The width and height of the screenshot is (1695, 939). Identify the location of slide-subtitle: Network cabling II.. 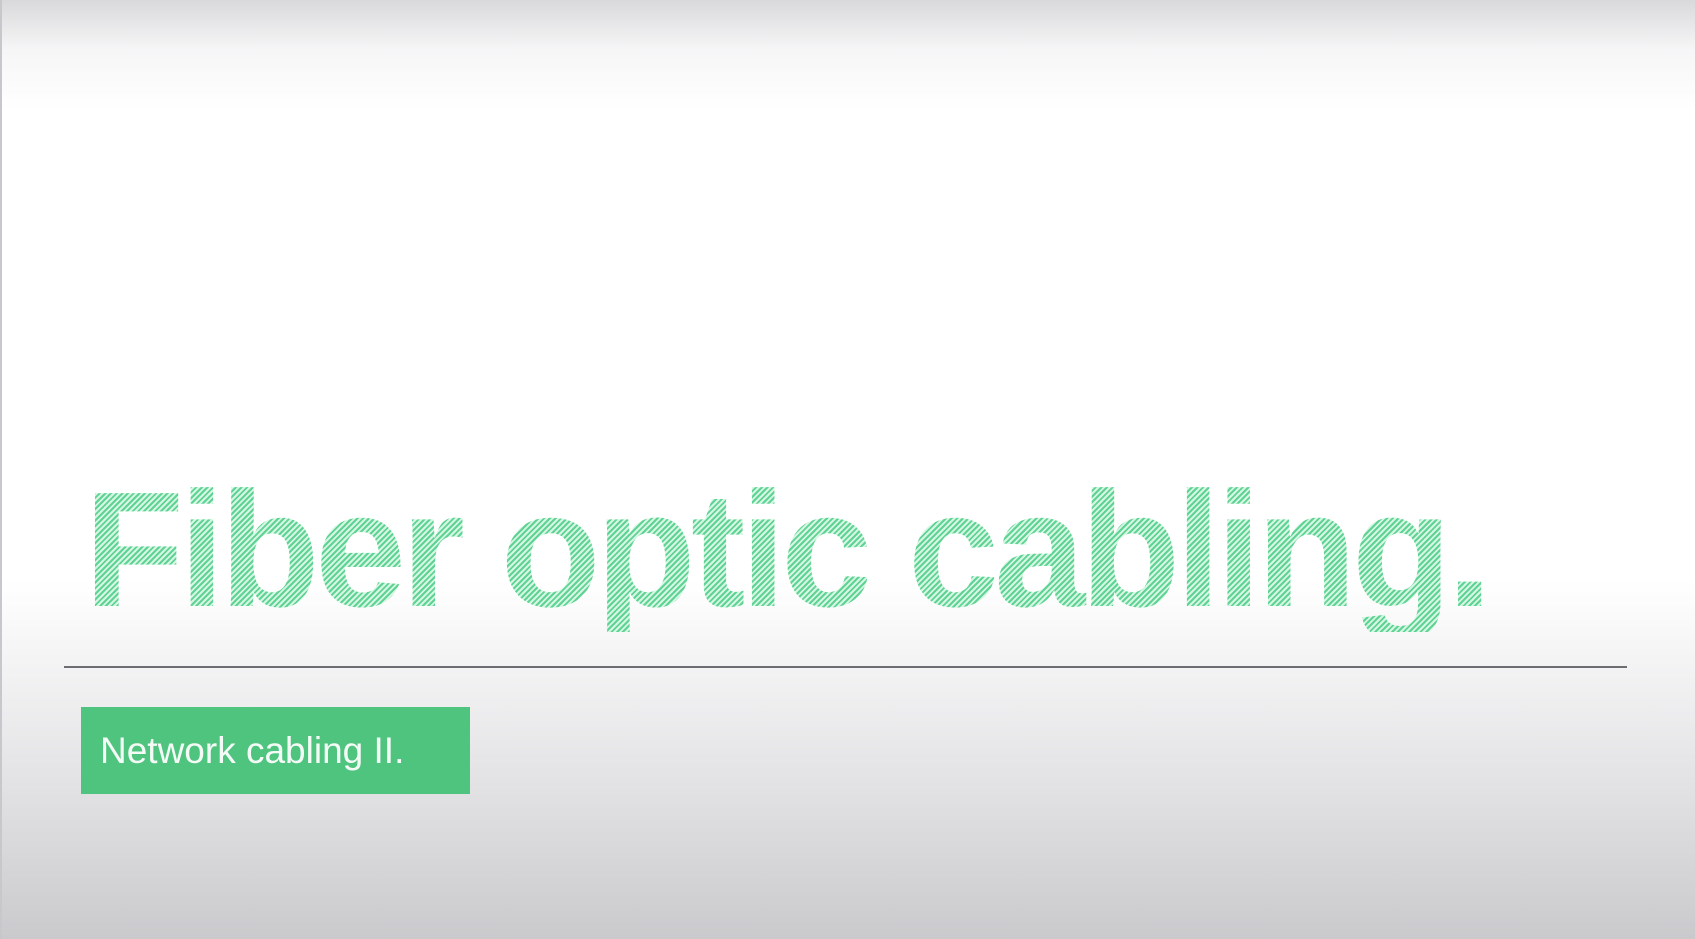
(252, 750).